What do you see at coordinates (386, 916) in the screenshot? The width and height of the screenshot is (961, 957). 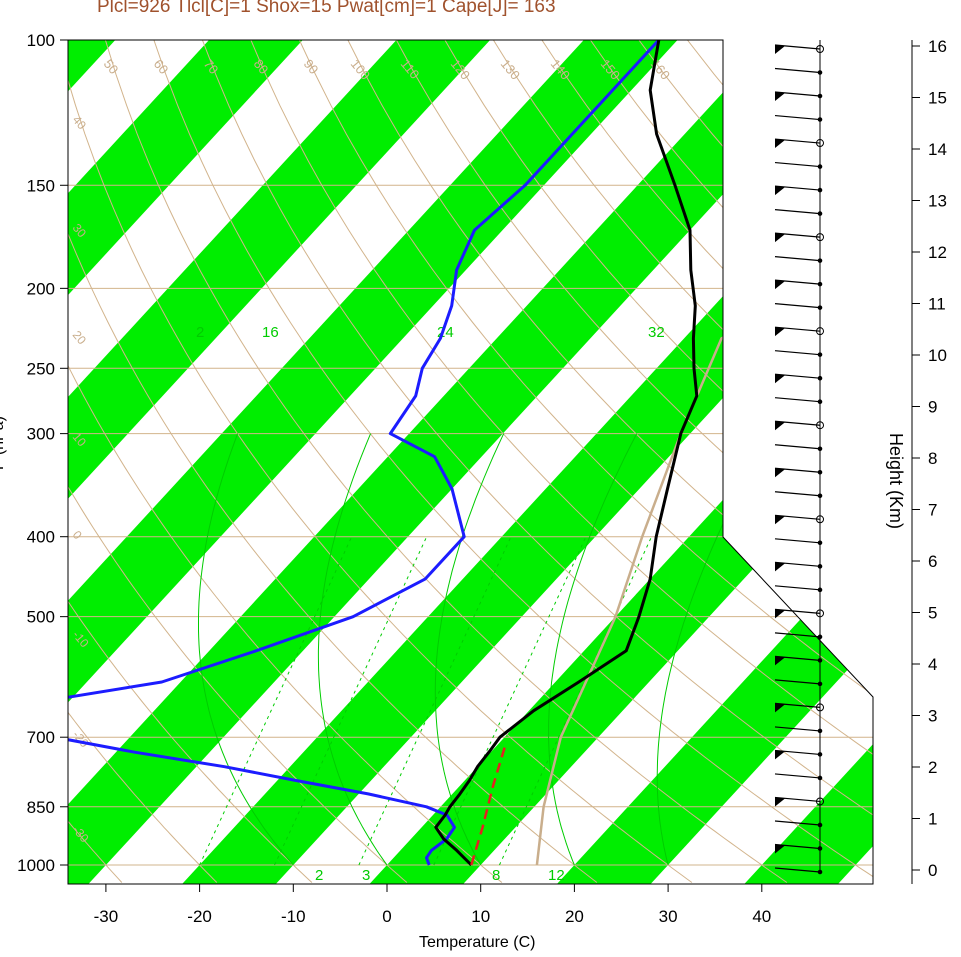 I see `x-tick-label: 0` at bounding box center [386, 916].